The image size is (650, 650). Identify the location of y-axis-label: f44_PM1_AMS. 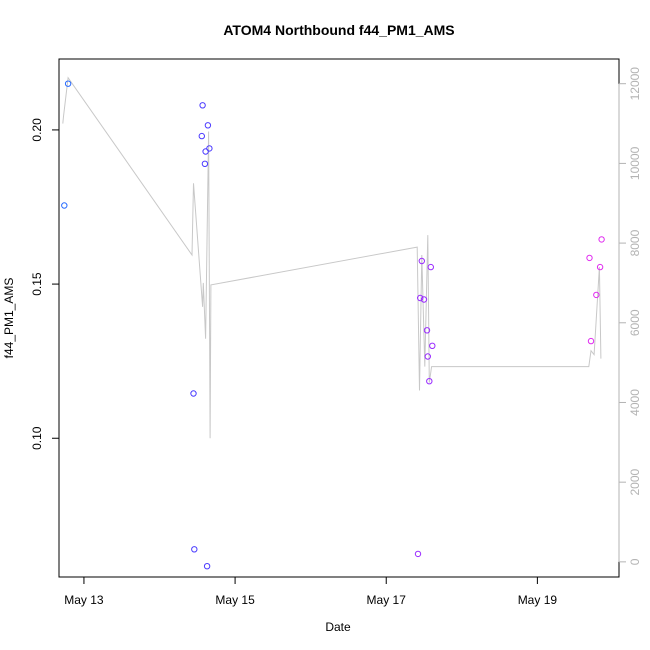
(9, 318).